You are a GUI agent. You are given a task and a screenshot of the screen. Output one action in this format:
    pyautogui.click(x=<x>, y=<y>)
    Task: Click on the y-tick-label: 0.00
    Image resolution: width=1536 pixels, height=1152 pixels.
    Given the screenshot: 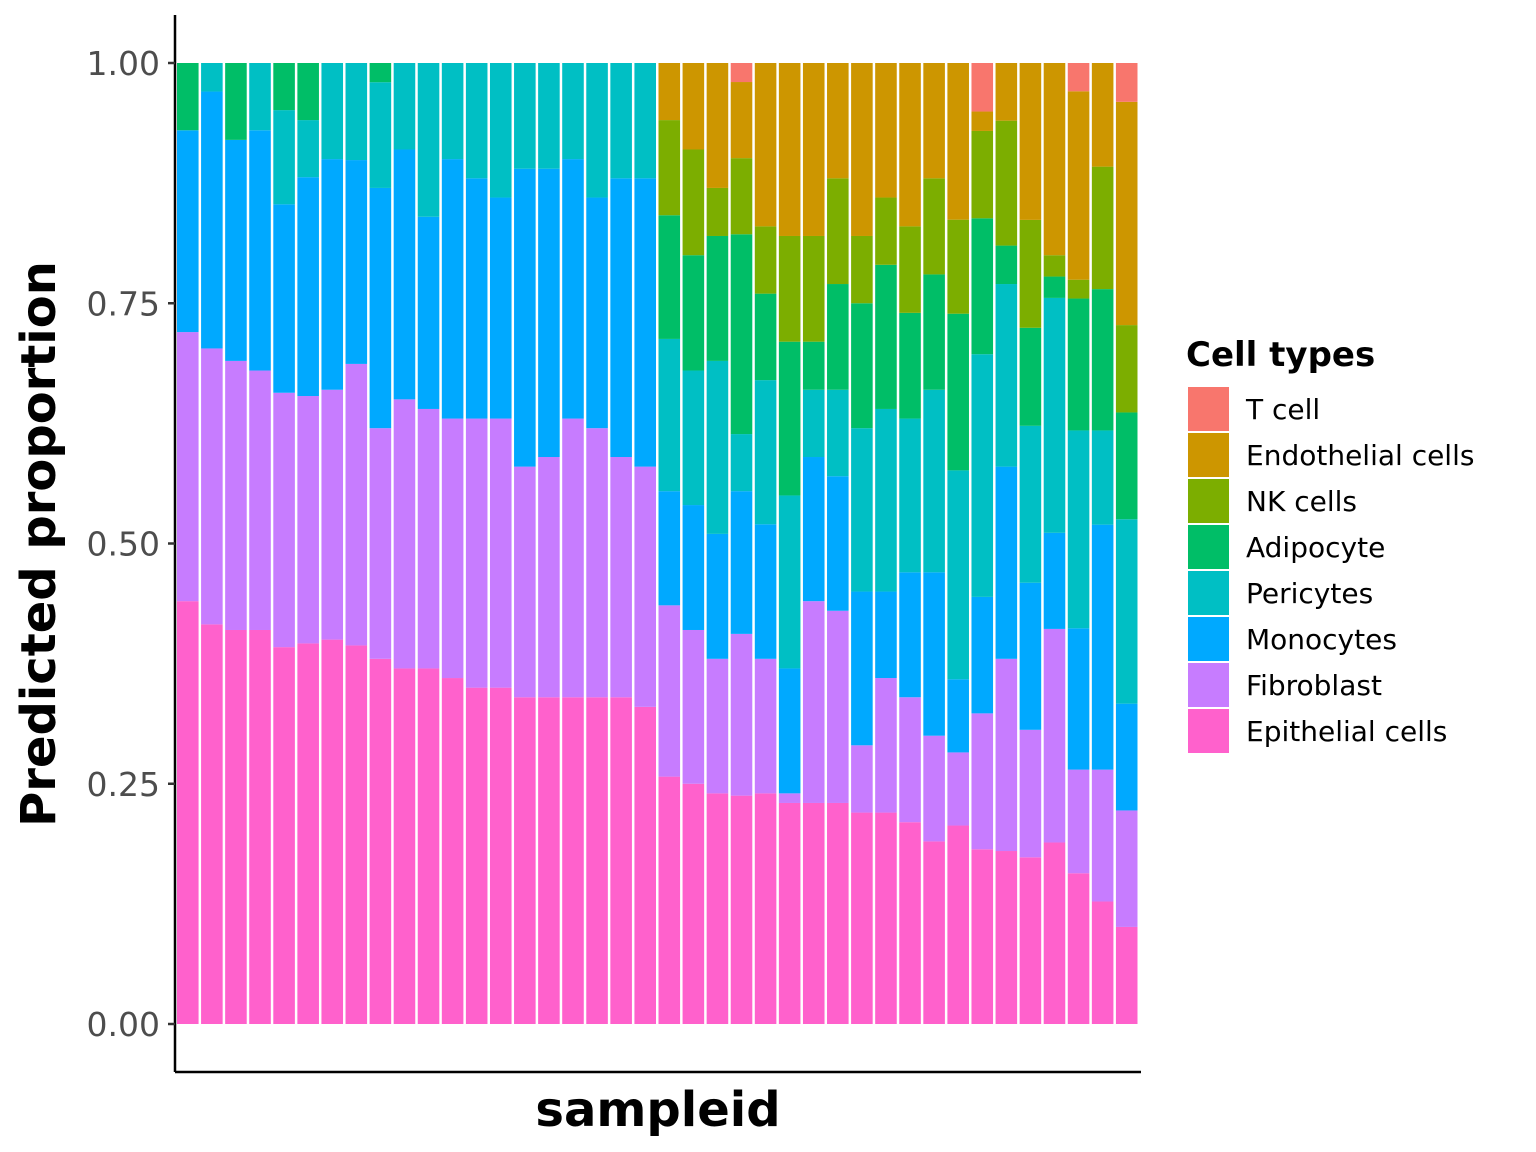 What is the action you would take?
    pyautogui.click(x=123, y=1024)
    